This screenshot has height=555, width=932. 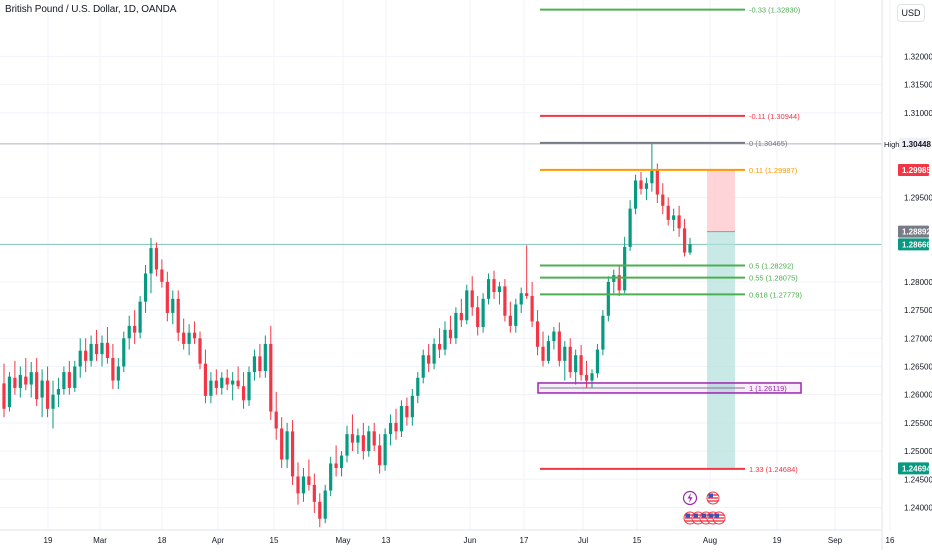 I want to click on time-axis: 19 Mar 18 Apr 15 May 13 Jun 17 Jul 15 Aug 19 Sep 16, so click(x=447, y=537).